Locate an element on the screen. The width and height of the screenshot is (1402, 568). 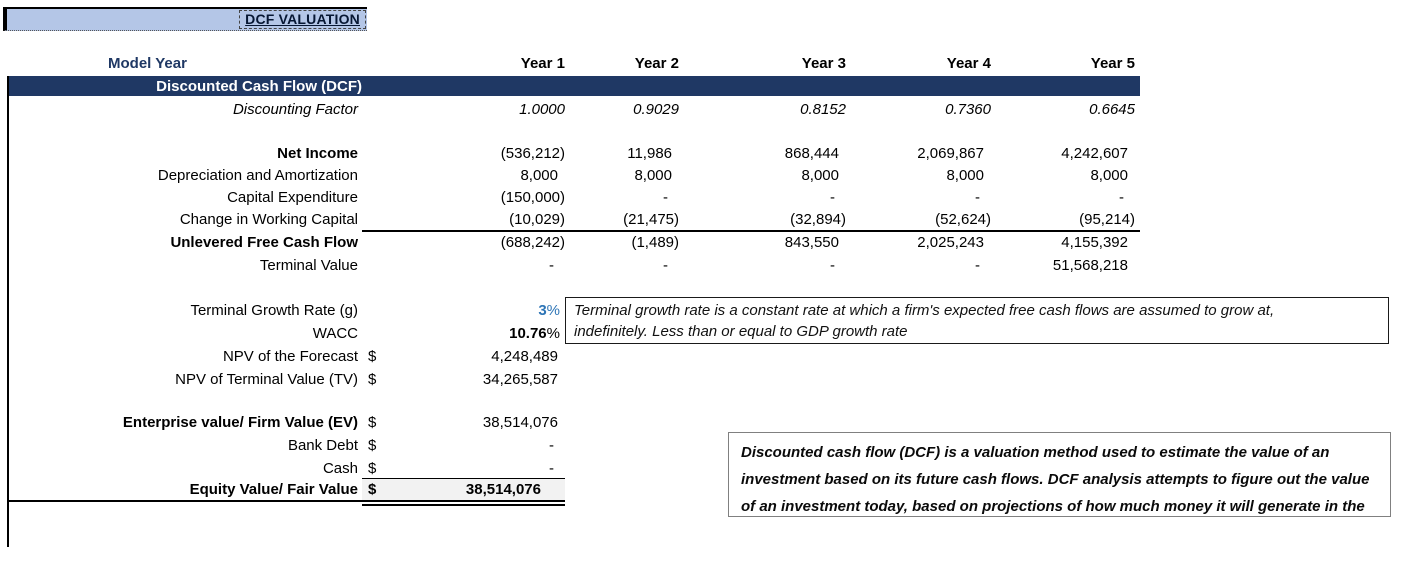
row-label: WACC is located at coordinates (335, 333).